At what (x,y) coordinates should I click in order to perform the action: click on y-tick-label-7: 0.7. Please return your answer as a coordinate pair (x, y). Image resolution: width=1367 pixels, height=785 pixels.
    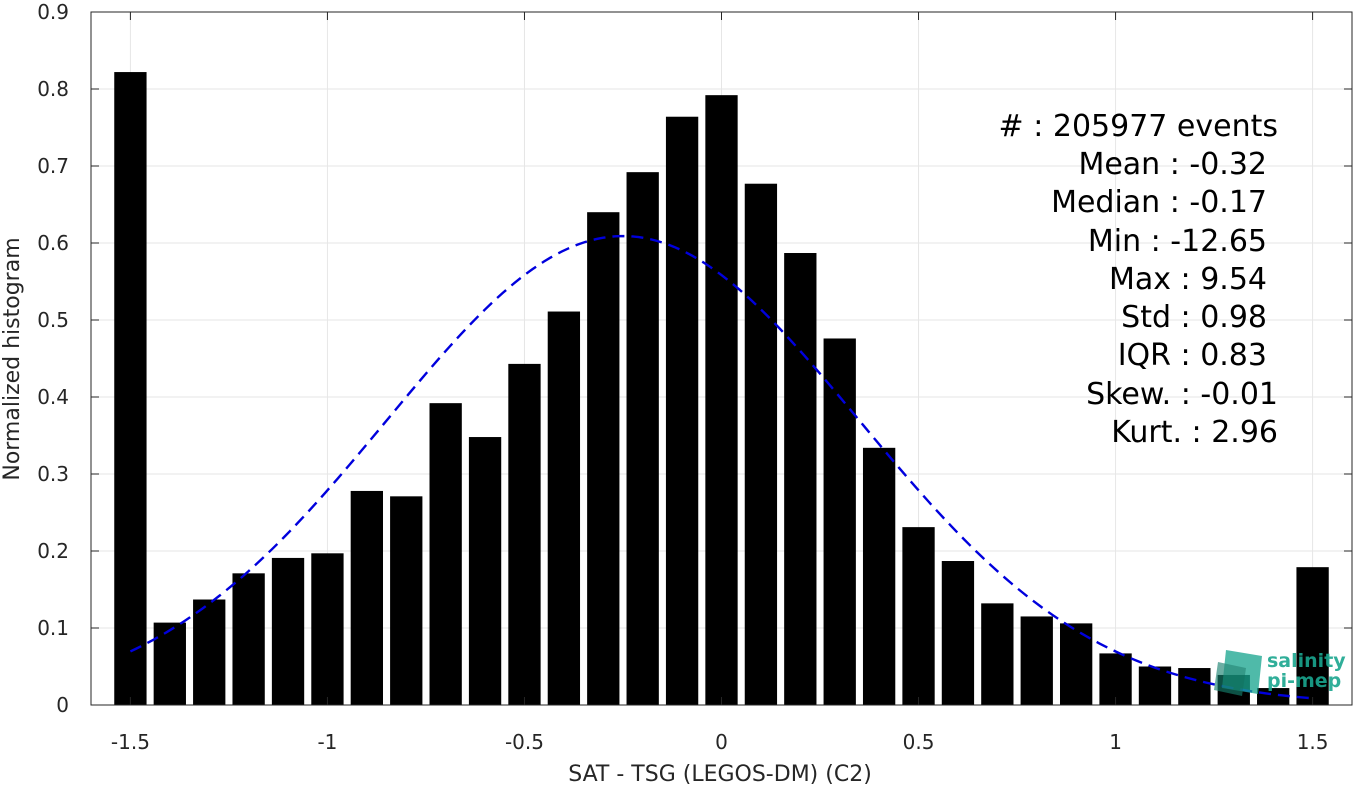
    Looking at the image, I should click on (53, 166).